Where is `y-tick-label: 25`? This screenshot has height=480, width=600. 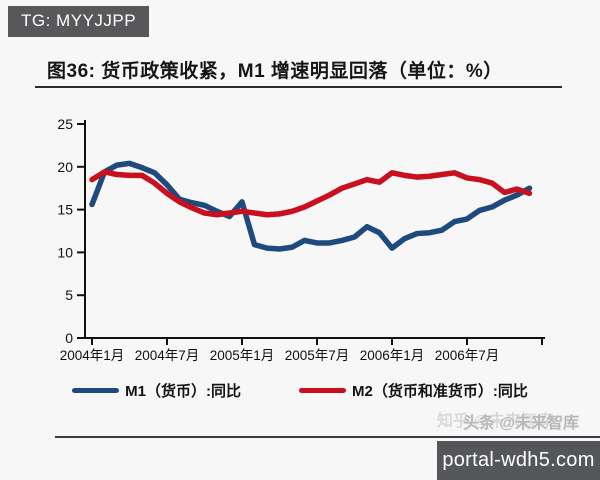
y-tick-label: 25 is located at coordinates (65, 124).